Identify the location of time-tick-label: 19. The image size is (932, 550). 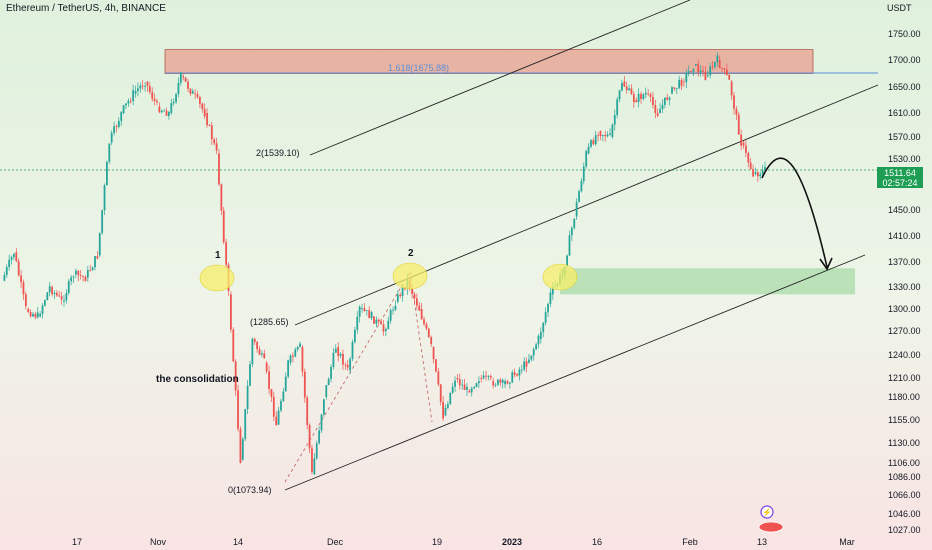
(437, 542).